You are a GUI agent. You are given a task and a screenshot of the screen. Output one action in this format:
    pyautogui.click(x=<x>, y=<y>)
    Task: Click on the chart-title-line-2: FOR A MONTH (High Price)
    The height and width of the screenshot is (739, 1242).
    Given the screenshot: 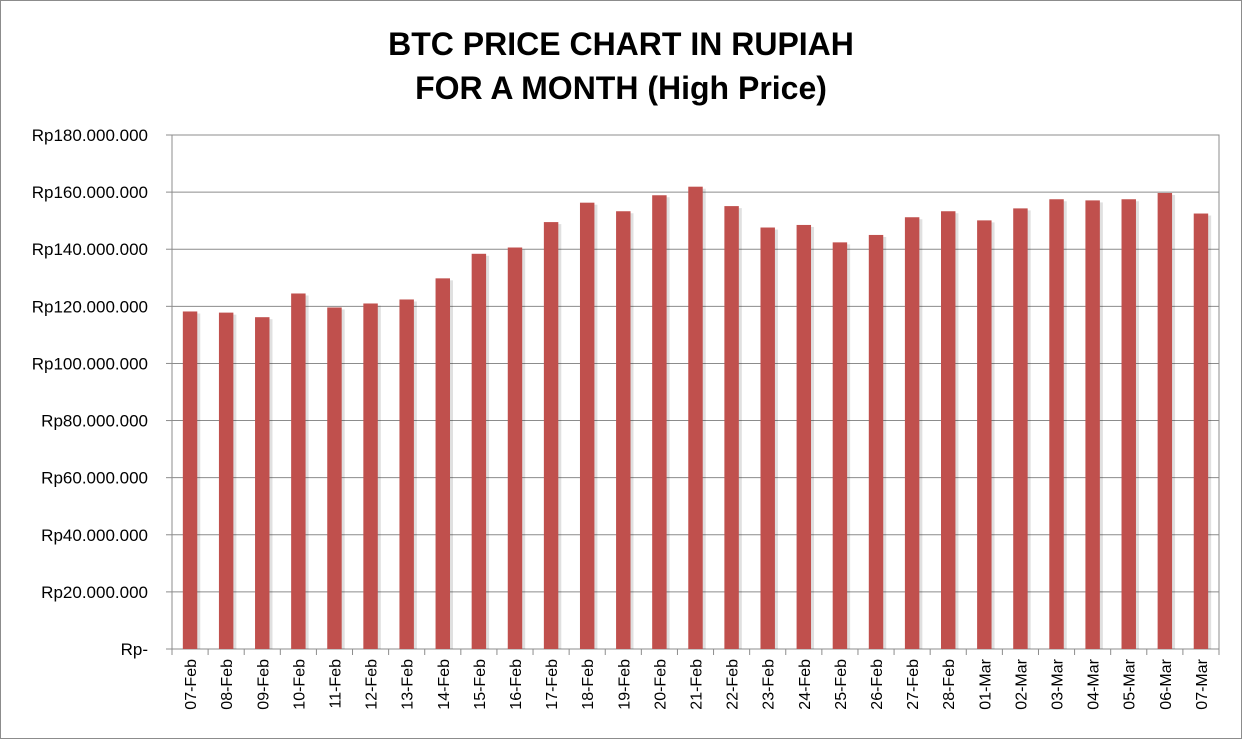 What is the action you would take?
    pyautogui.click(x=621, y=88)
    